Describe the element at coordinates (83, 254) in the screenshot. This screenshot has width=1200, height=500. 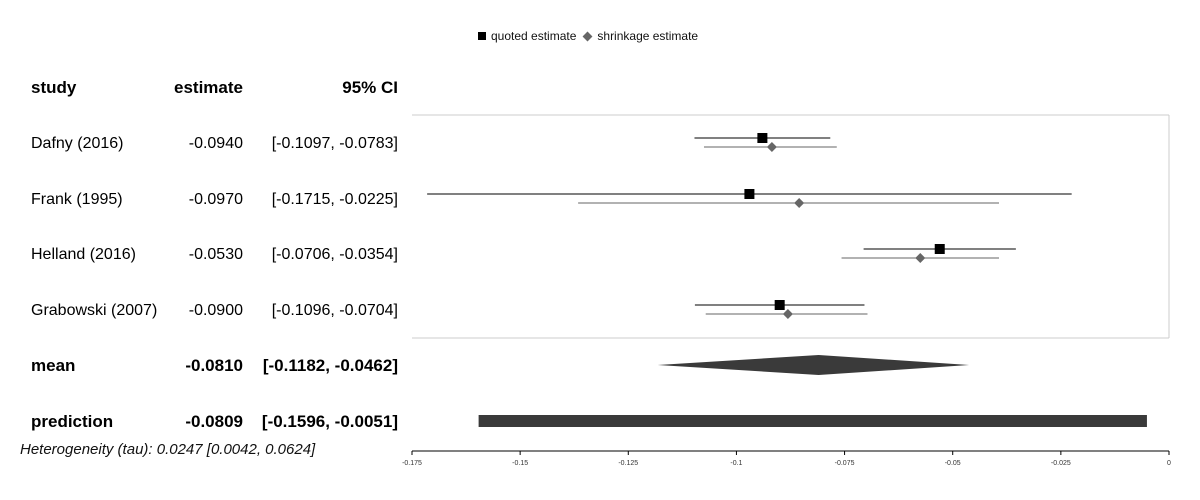
I see `study-name: Helland (2016)` at that location.